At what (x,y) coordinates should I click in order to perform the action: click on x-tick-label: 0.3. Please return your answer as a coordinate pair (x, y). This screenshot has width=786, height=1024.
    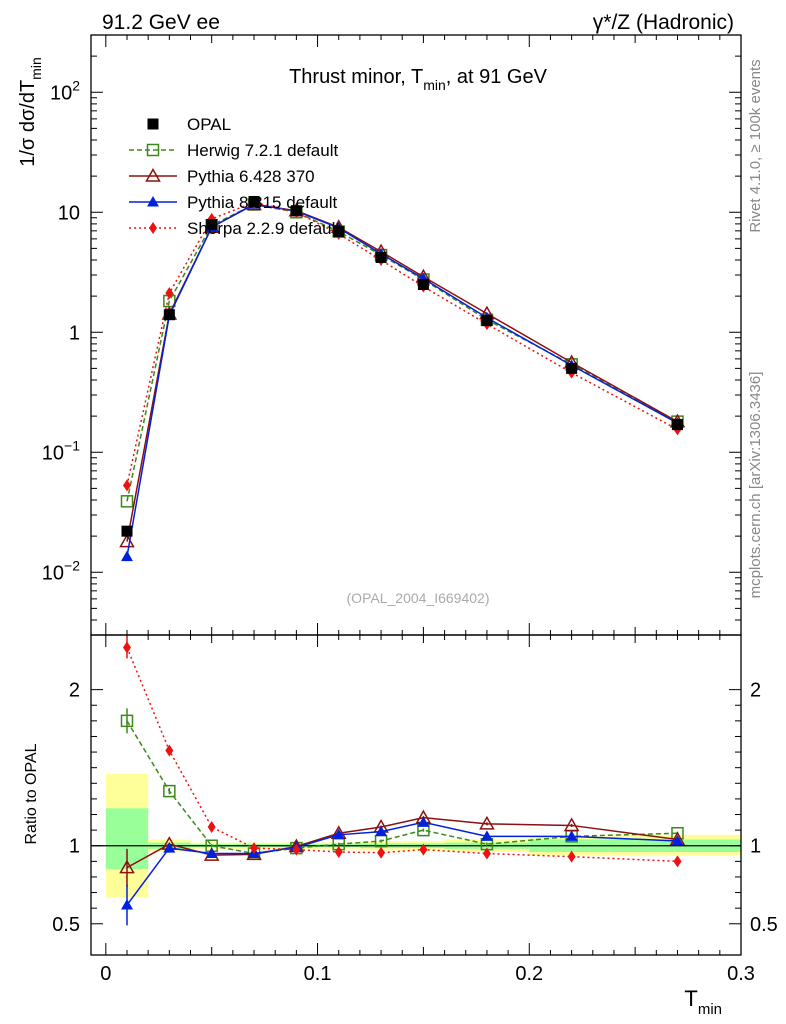
    Looking at the image, I should click on (741, 974).